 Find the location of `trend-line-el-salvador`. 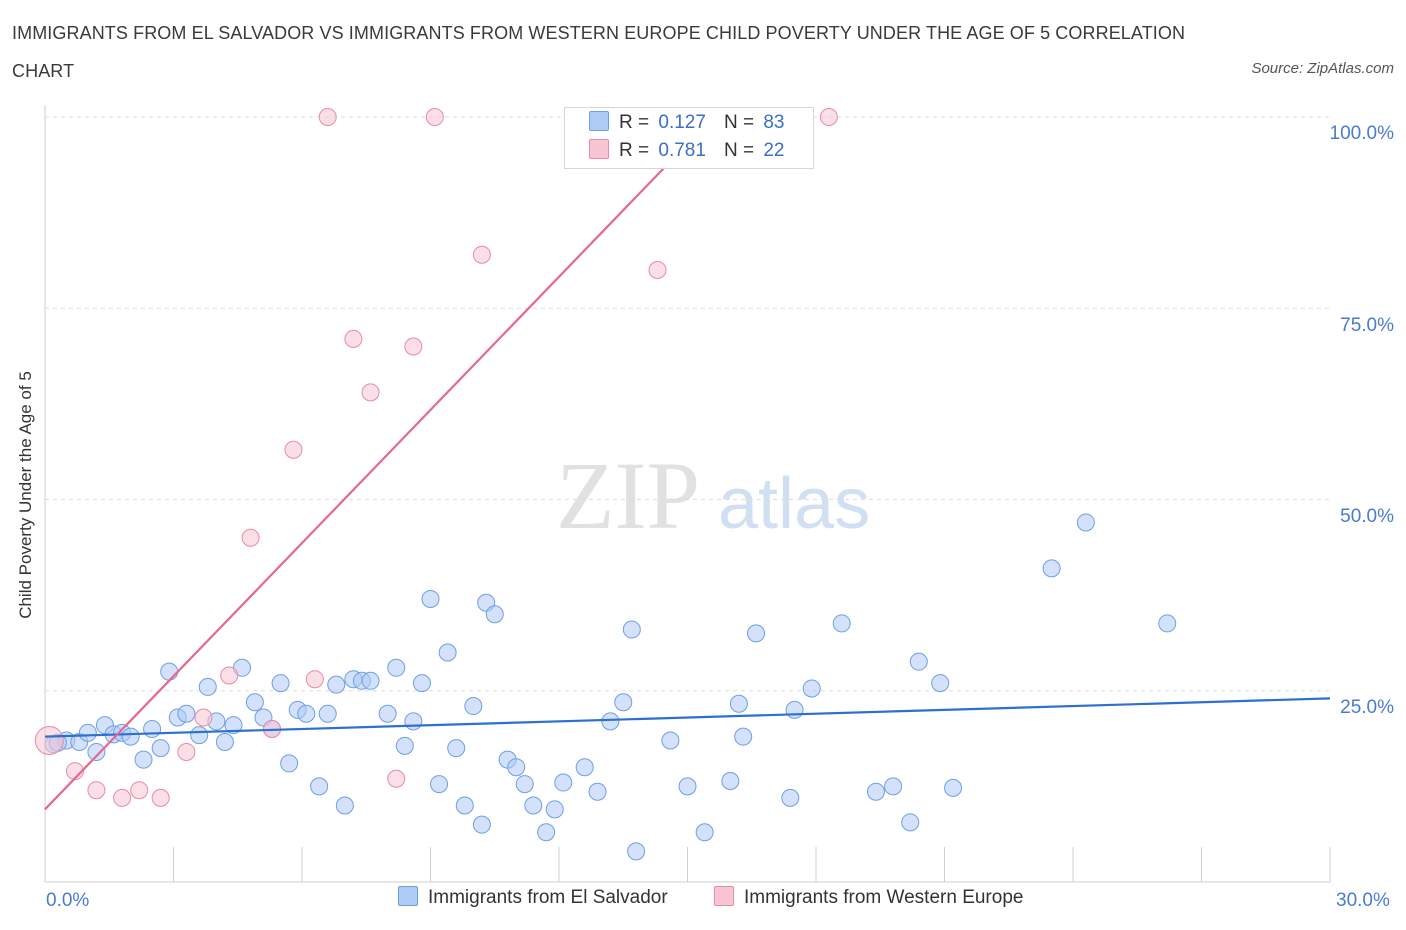

trend-line-el-salvador is located at coordinates (687, 717).